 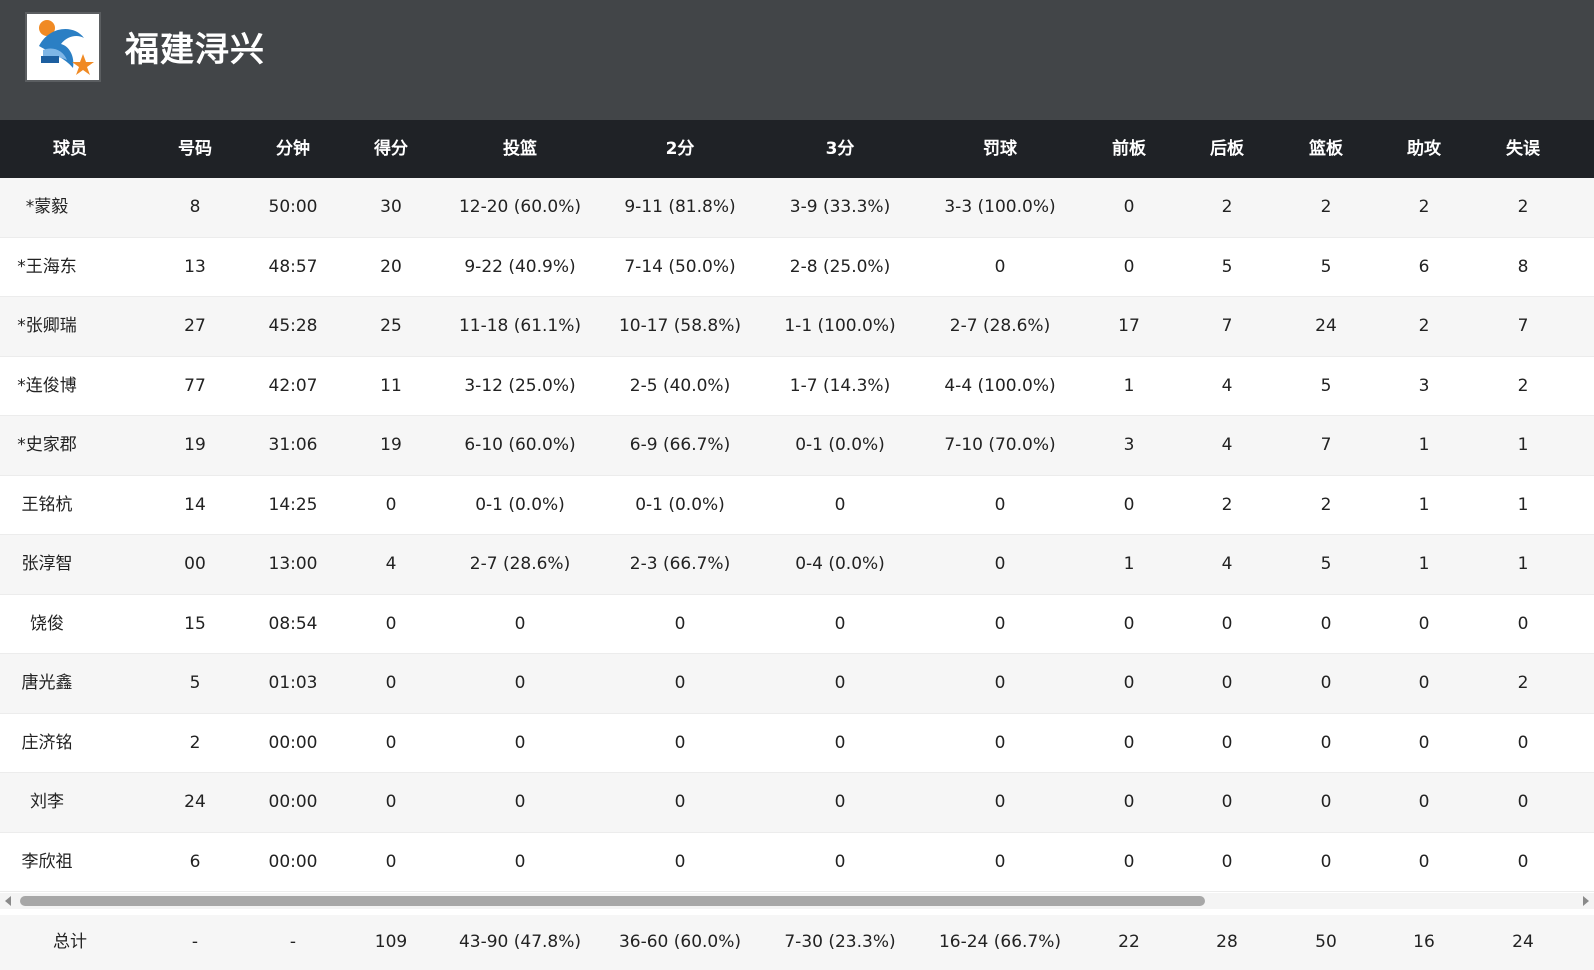 I want to click on stat-cell: 12-20 (60.0%), so click(x=520, y=207).